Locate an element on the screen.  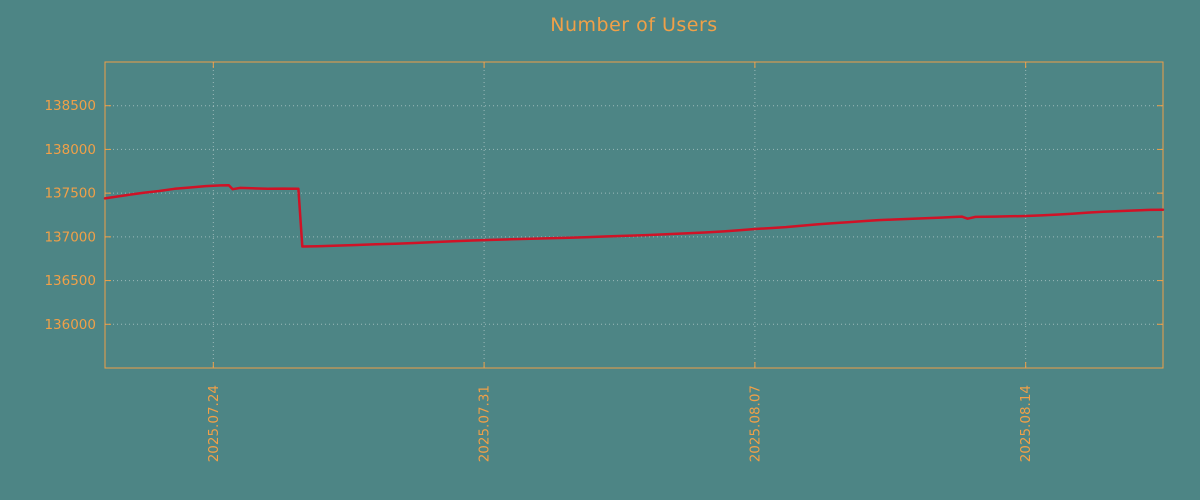
y-axis-tick-label: 138500 is located at coordinates (70, 106).